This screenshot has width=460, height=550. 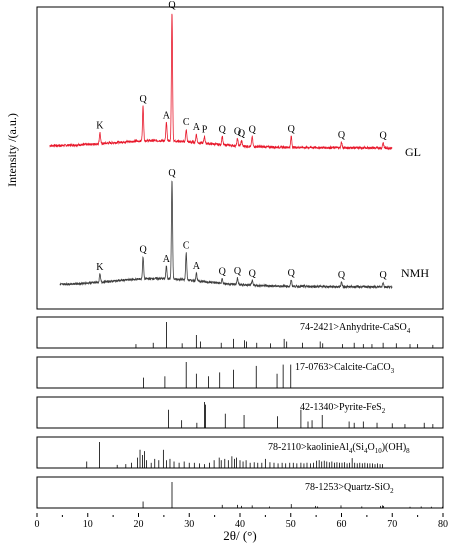 I want to click on x-tick-label: 50, so click(x=291, y=524).